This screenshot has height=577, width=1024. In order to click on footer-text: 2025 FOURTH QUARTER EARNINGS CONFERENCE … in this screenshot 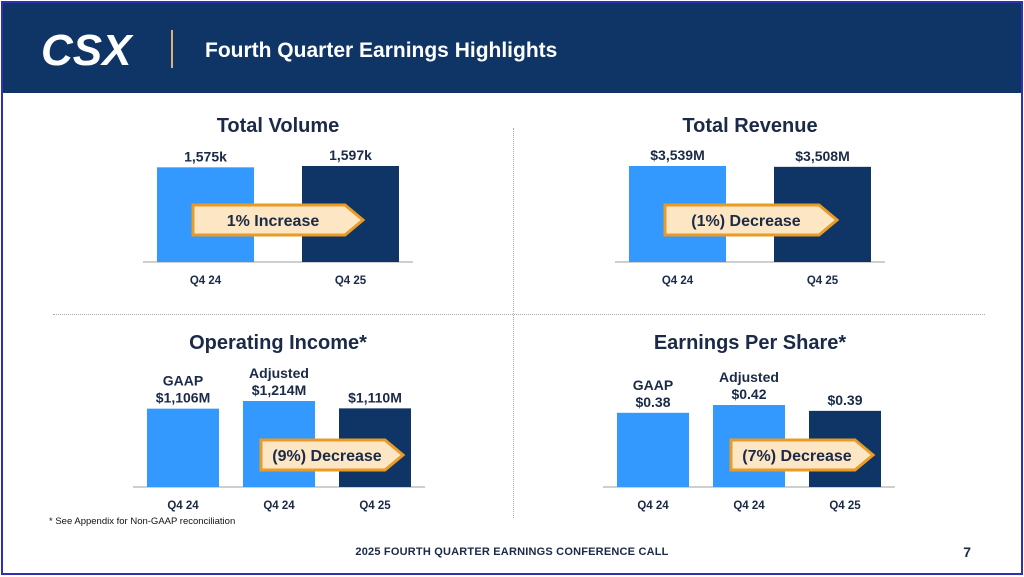, I will do `click(512, 552)`.